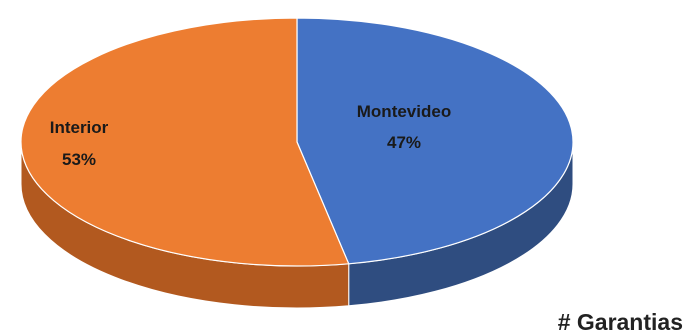 The height and width of the screenshot is (336, 684). I want to click on slice-percent-montevideo: 47%, so click(404, 142).